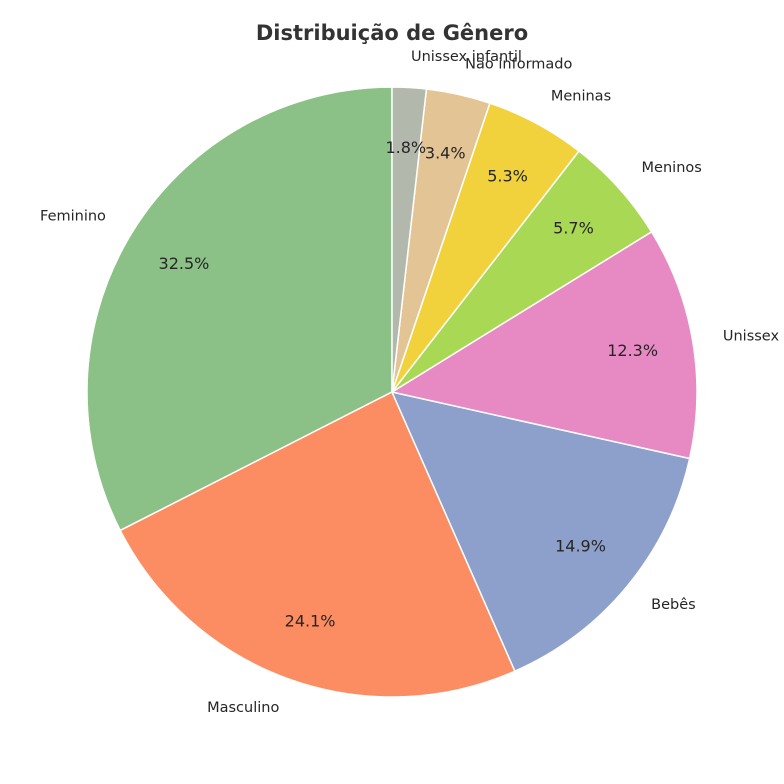 The height and width of the screenshot is (784, 784). I want to click on slice-value-label-nao-informado: 3.4%, so click(445, 152).